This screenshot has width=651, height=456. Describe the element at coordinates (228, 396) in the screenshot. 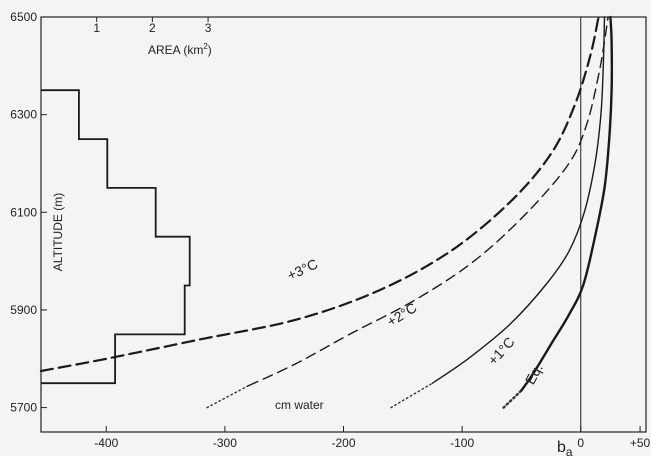

I see `curve-2-c-dotted-tail` at that location.